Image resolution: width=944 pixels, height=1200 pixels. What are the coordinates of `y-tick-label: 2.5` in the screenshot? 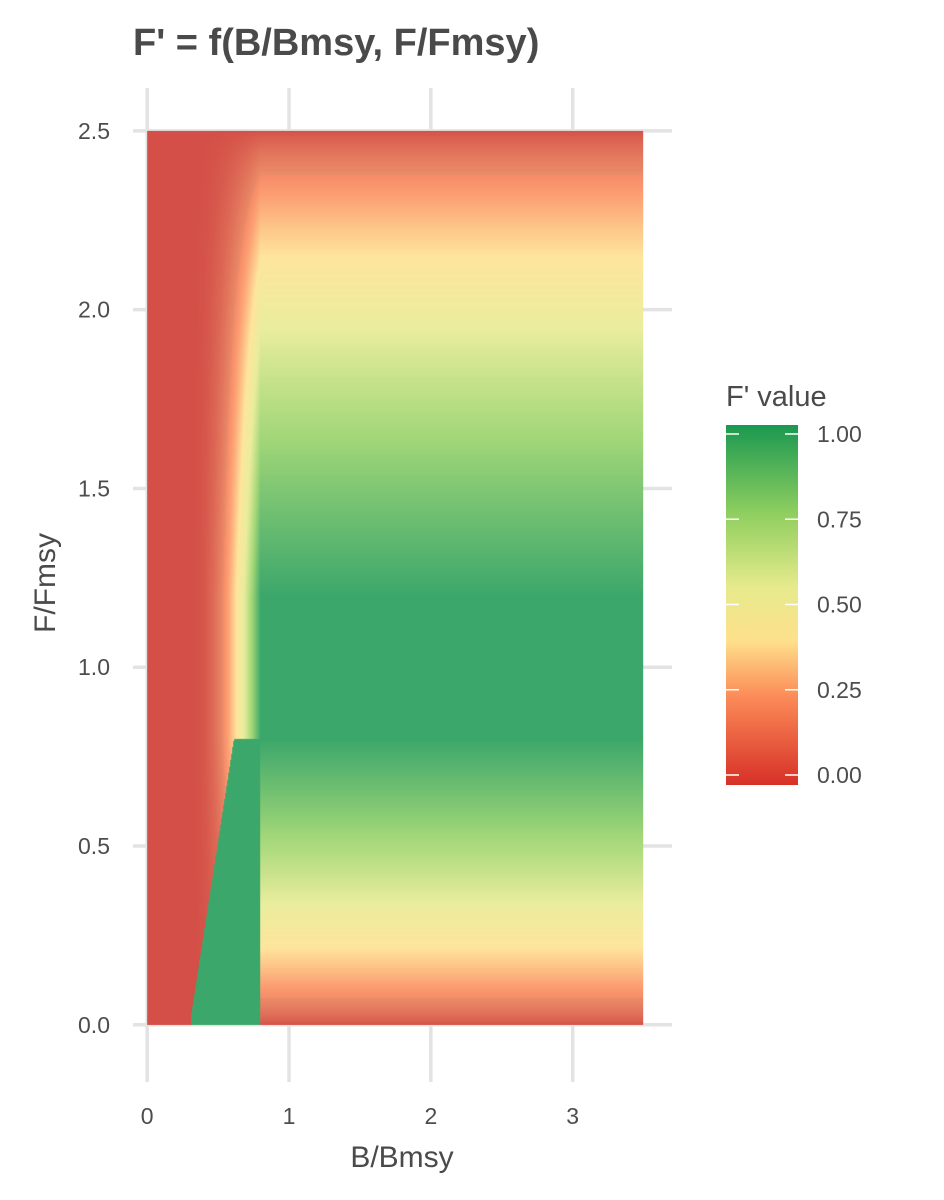 It's located at (94, 131).